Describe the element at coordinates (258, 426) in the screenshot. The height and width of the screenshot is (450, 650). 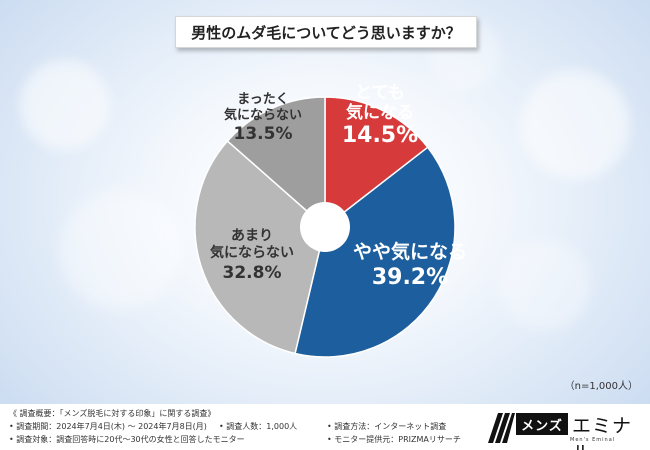
I see `survey-count: • 調査人数：1,000人` at that location.